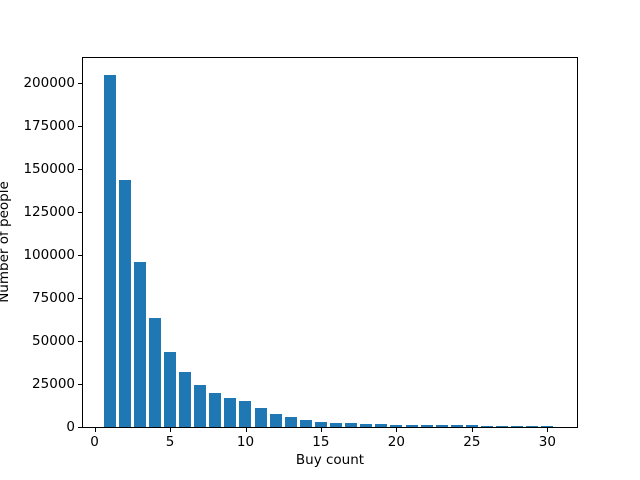  Describe the element at coordinates (245, 442) in the screenshot. I see `x-tick-label: 10` at that location.